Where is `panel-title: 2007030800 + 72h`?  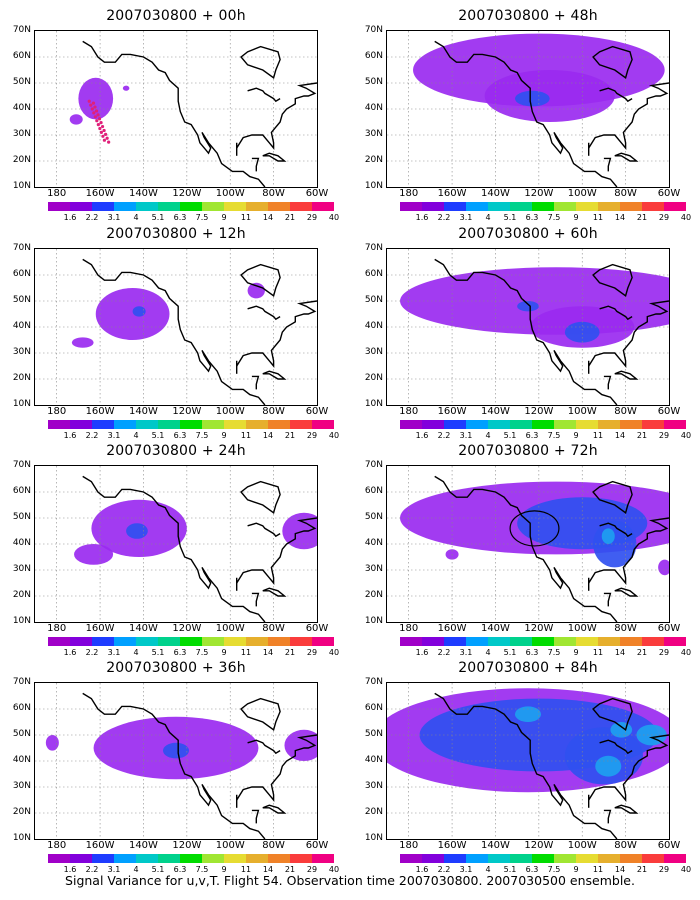 panel-title: 2007030800 + 72h is located at coordinates (528, 451).